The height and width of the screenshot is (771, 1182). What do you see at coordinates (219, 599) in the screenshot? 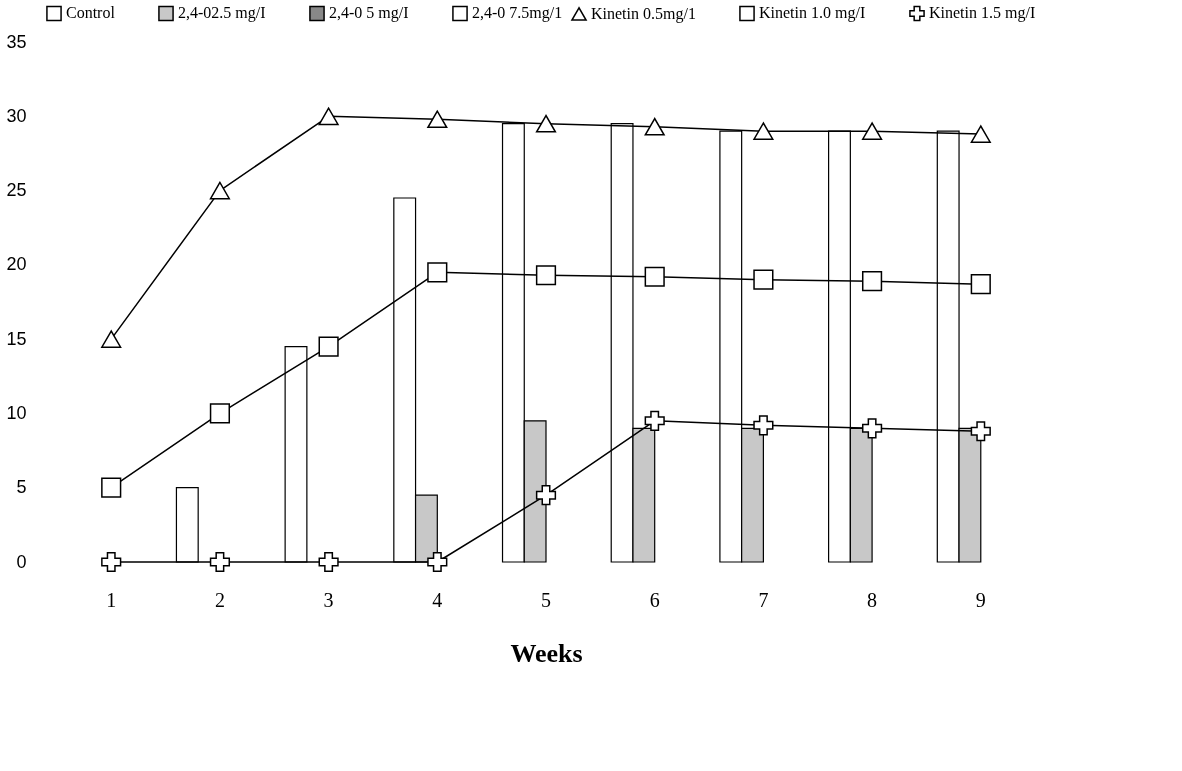
I see `x-tick-label: 2` at bounding box center [219, 599].